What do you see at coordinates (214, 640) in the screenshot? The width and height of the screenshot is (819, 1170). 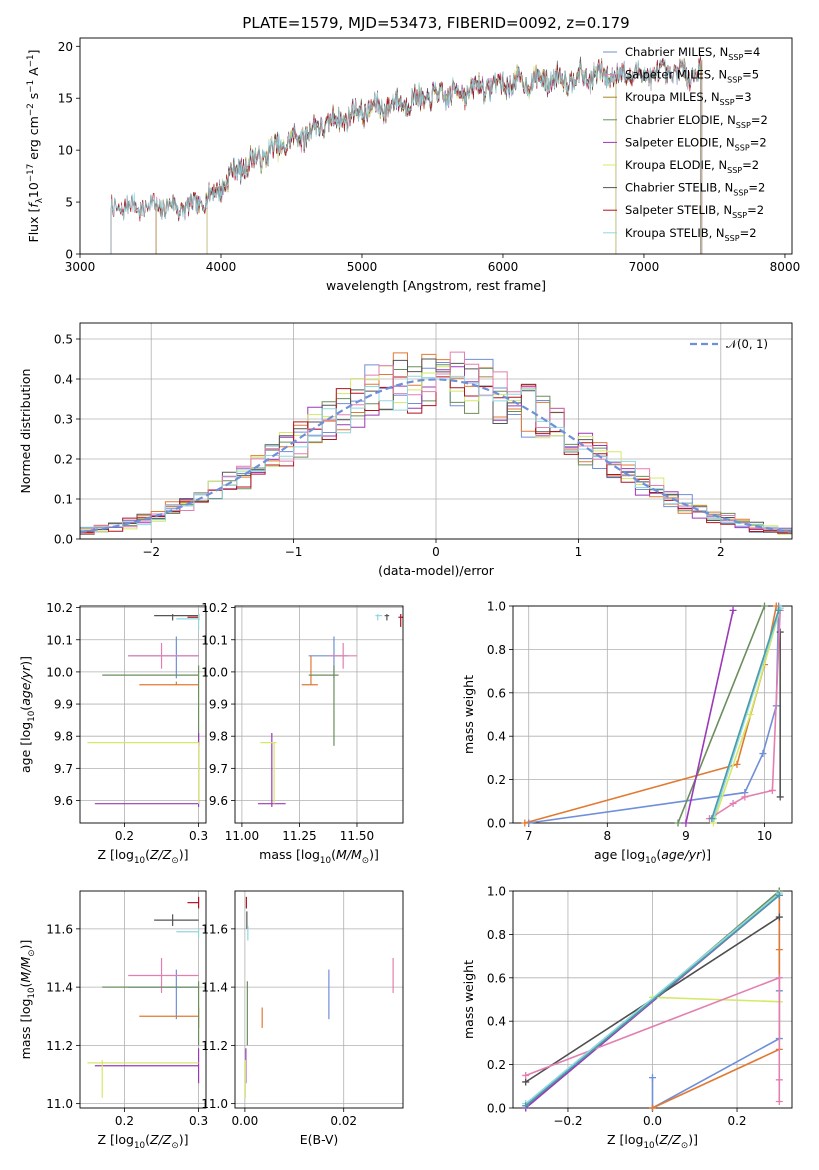 I see `y-tick-label: 10.1` at bounding box center [214, 640].